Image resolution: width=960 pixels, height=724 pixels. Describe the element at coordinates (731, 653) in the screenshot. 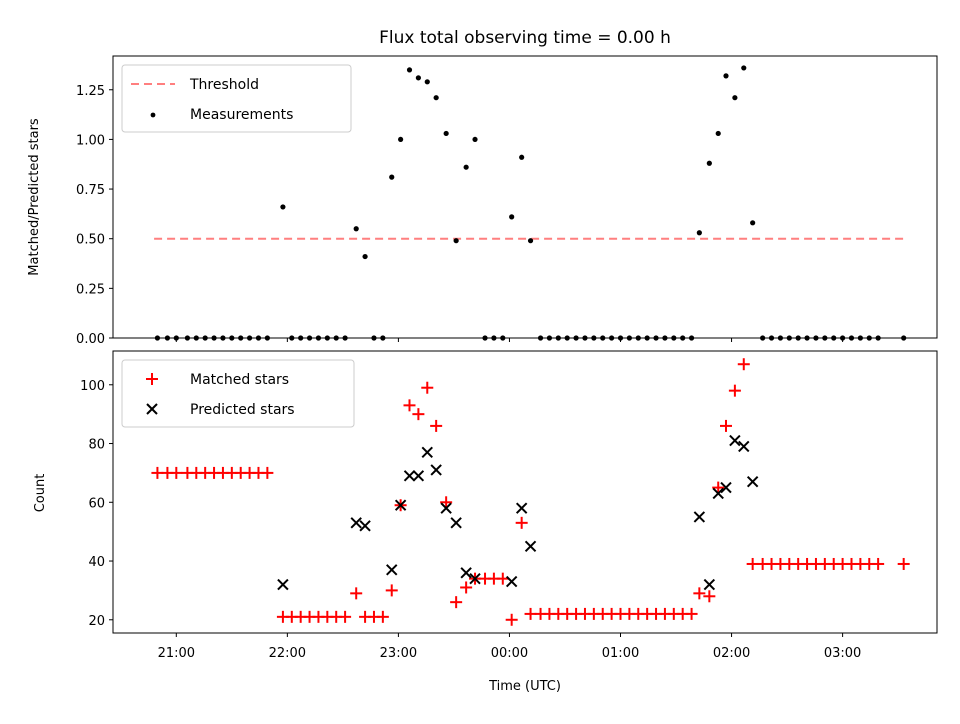

I see `bottom-x-tick-label: 02:00` at that location.